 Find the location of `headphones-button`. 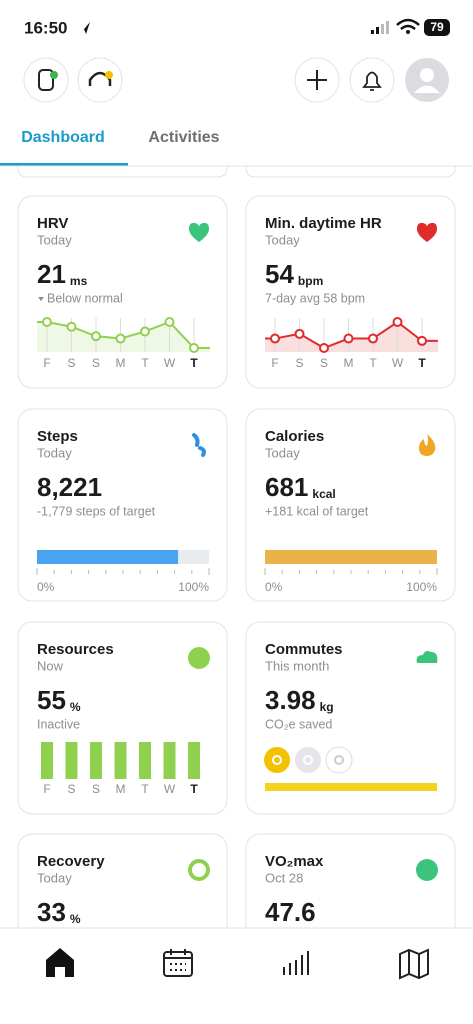

headphones-button is located at coordinates (100, 80).